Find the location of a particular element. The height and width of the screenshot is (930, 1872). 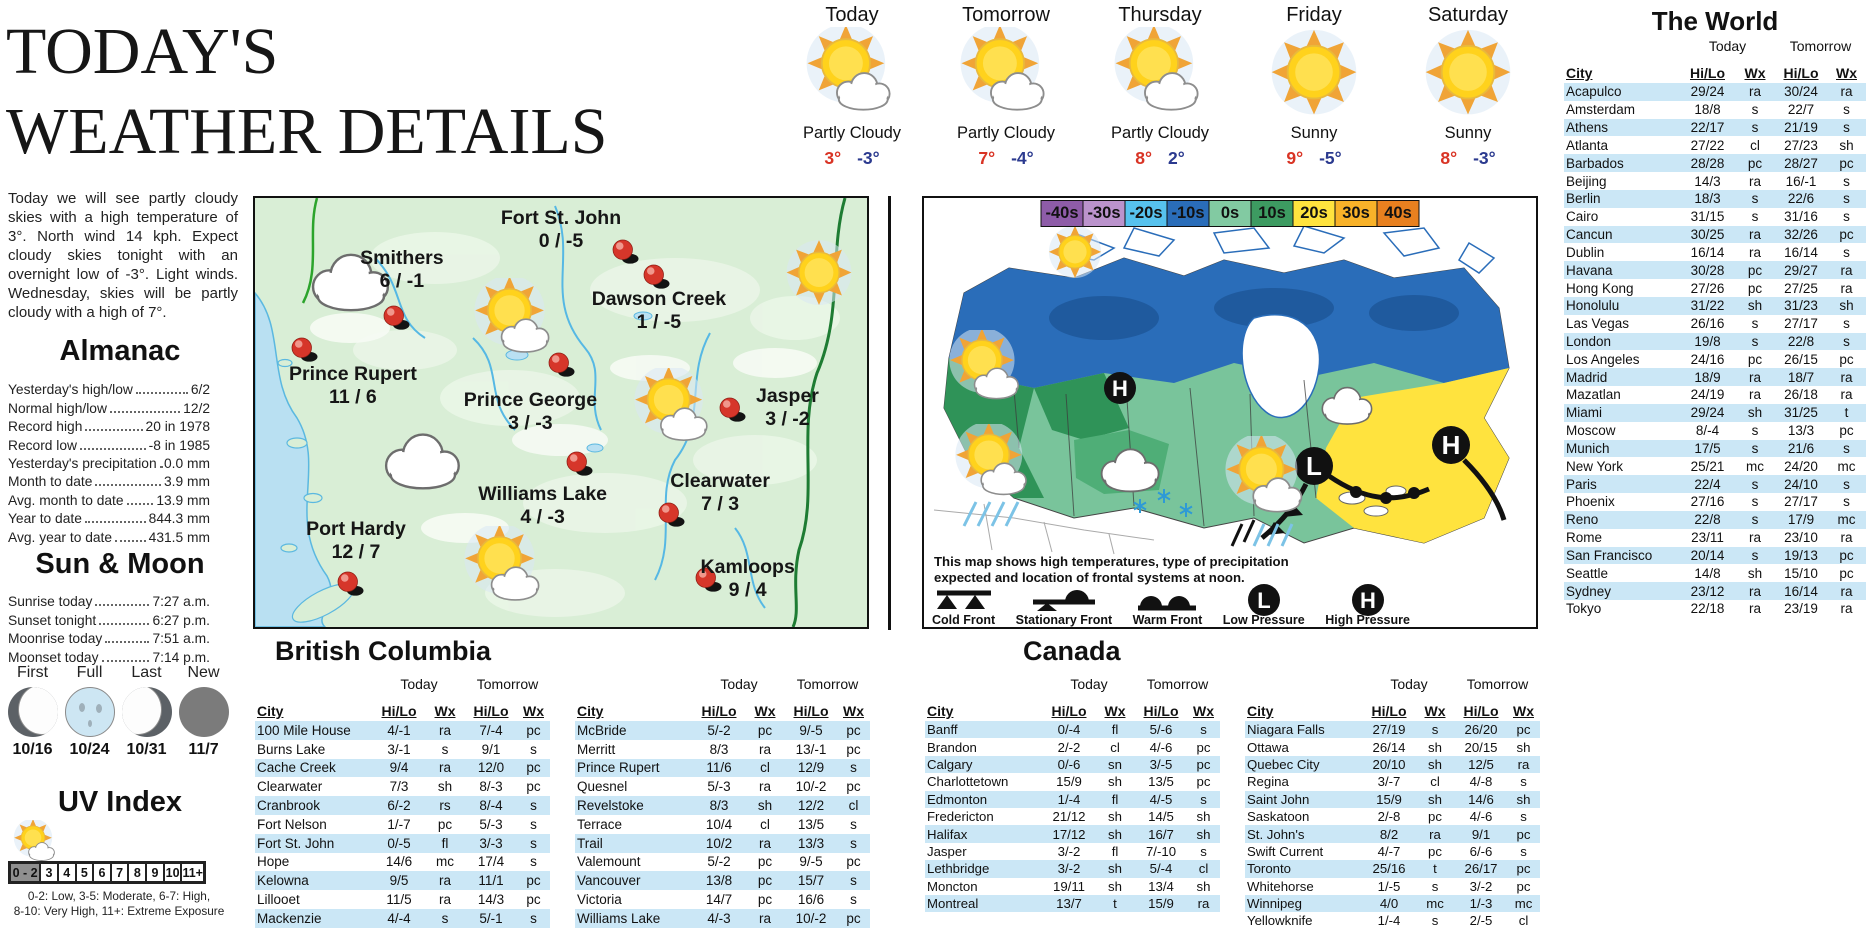

table-row: Tokyo 22/18 ra 23/19 ra is located at coordinates (1709, 609).